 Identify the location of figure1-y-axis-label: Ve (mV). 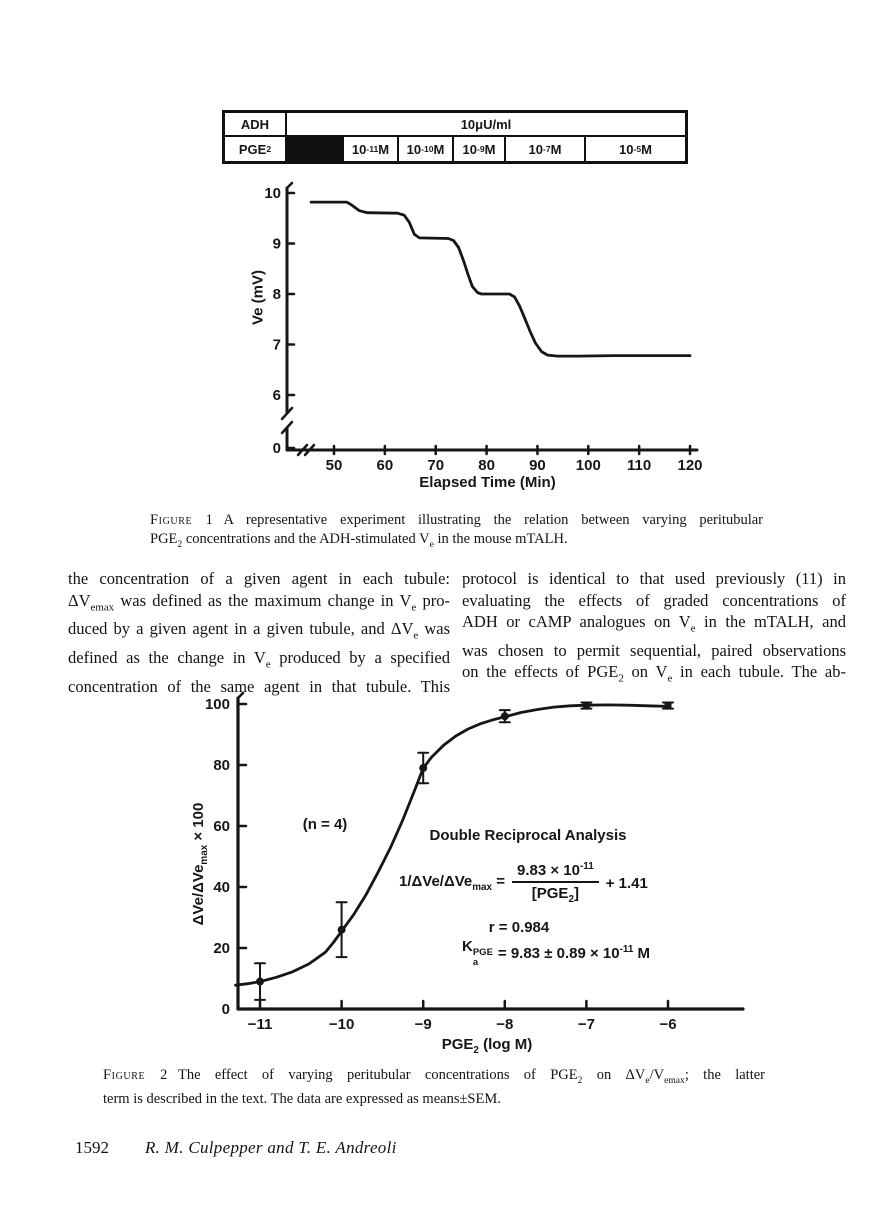
(258, 297).